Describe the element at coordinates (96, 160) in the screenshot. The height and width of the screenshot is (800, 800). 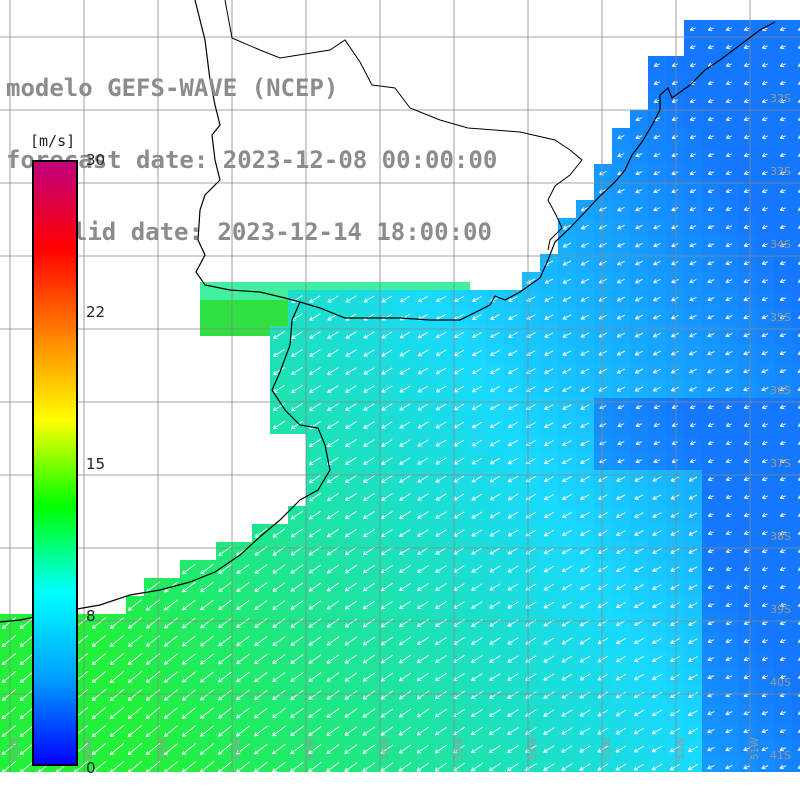
I see `colorbar-tick-30: 30` at that location.